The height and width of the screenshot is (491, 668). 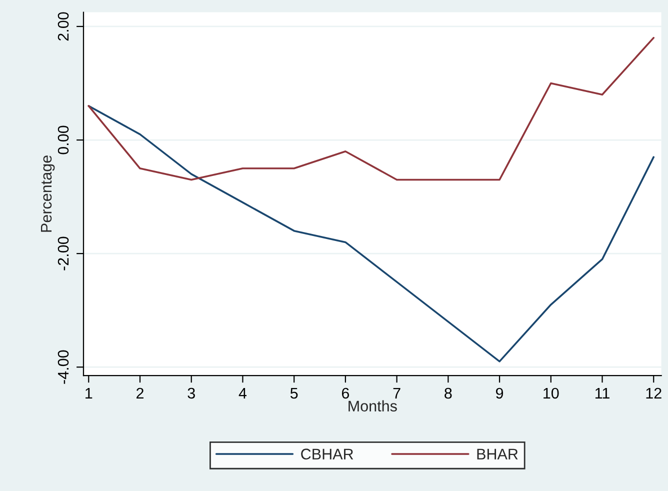 I want to click on x-axis-title: Months, so click(x=372, y=406).